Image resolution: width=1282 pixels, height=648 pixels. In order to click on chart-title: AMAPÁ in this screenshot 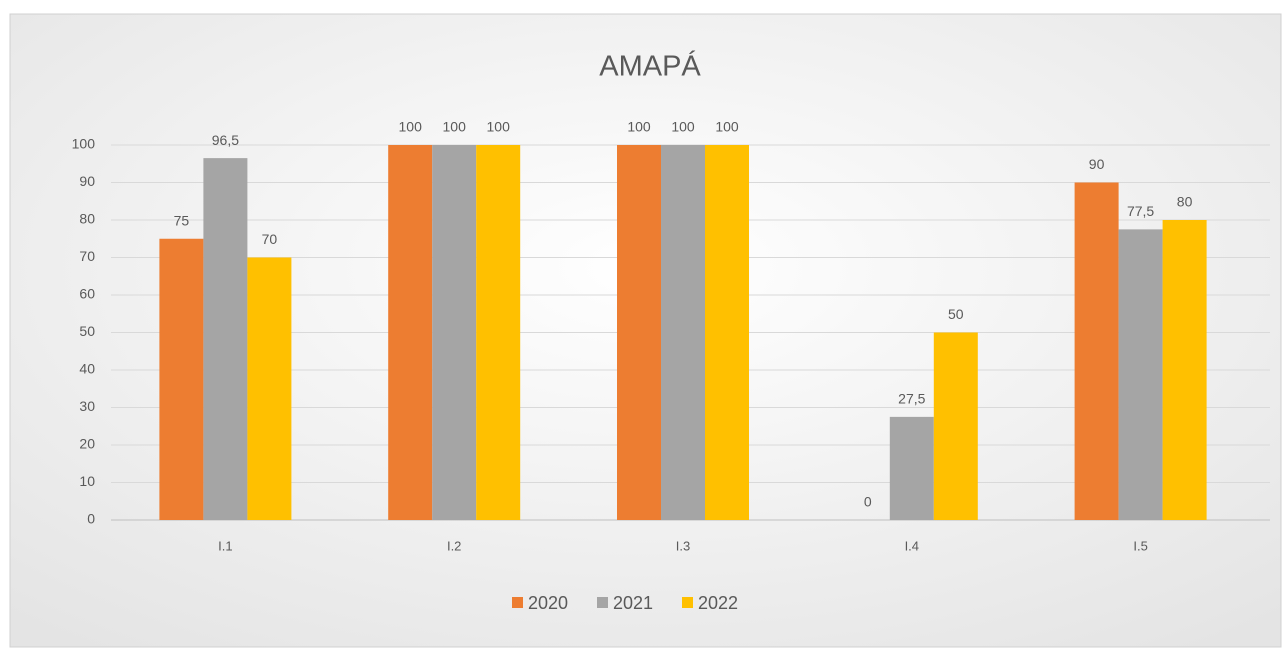, I will do `click(650, 66)`.